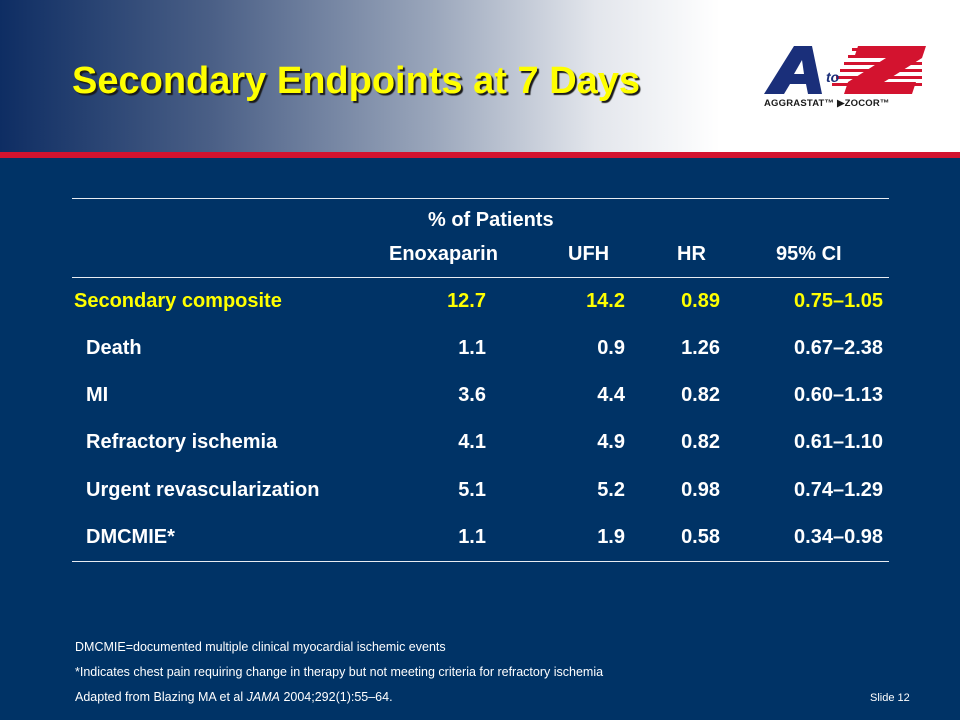 The height and width of the screenshot is (720, 960). I want to click on enoxaparin-value: 4.1, so click(472, 442).